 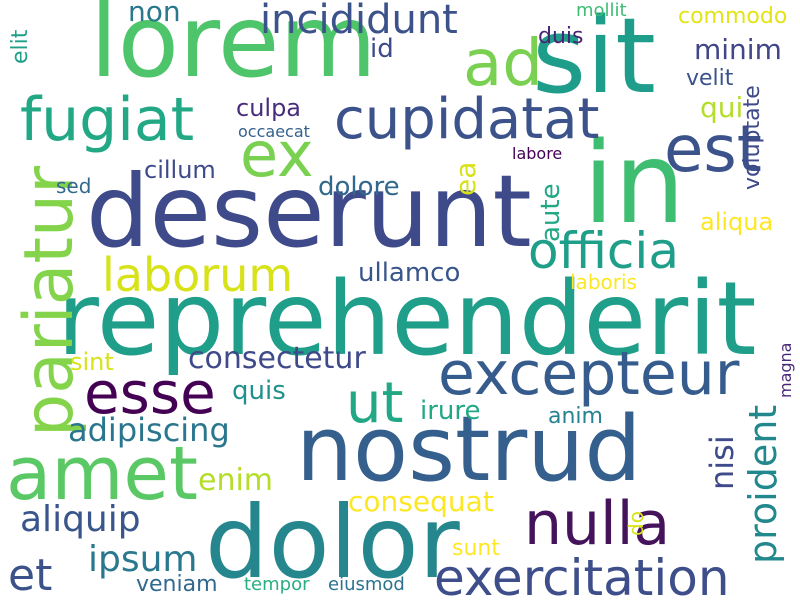 What do you see at coordinates (80, 519) in the screenshot?
I see `word-aliquip: aliquip` at bounding box center [80, 519].